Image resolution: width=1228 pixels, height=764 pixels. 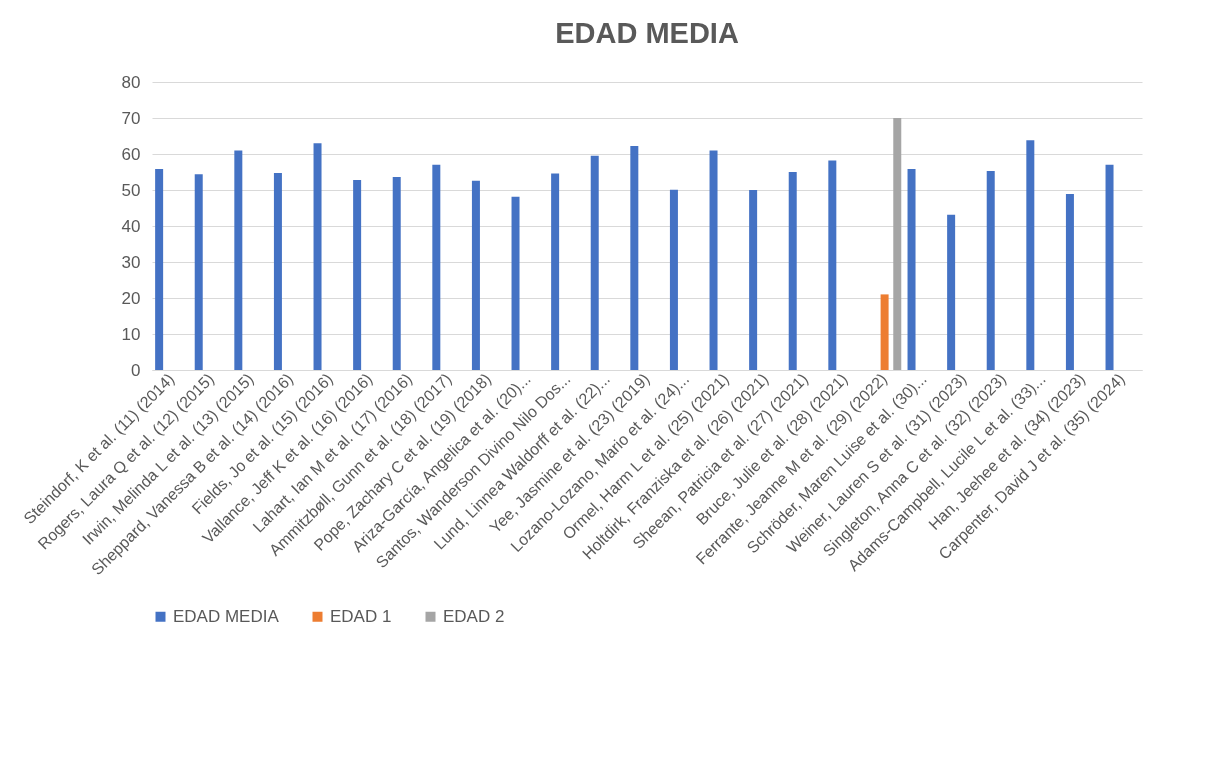 What do you see at coordinates (136, 370) in the screenshot?
I see `y-tick-label: 0` at bounding box center [136, 370].